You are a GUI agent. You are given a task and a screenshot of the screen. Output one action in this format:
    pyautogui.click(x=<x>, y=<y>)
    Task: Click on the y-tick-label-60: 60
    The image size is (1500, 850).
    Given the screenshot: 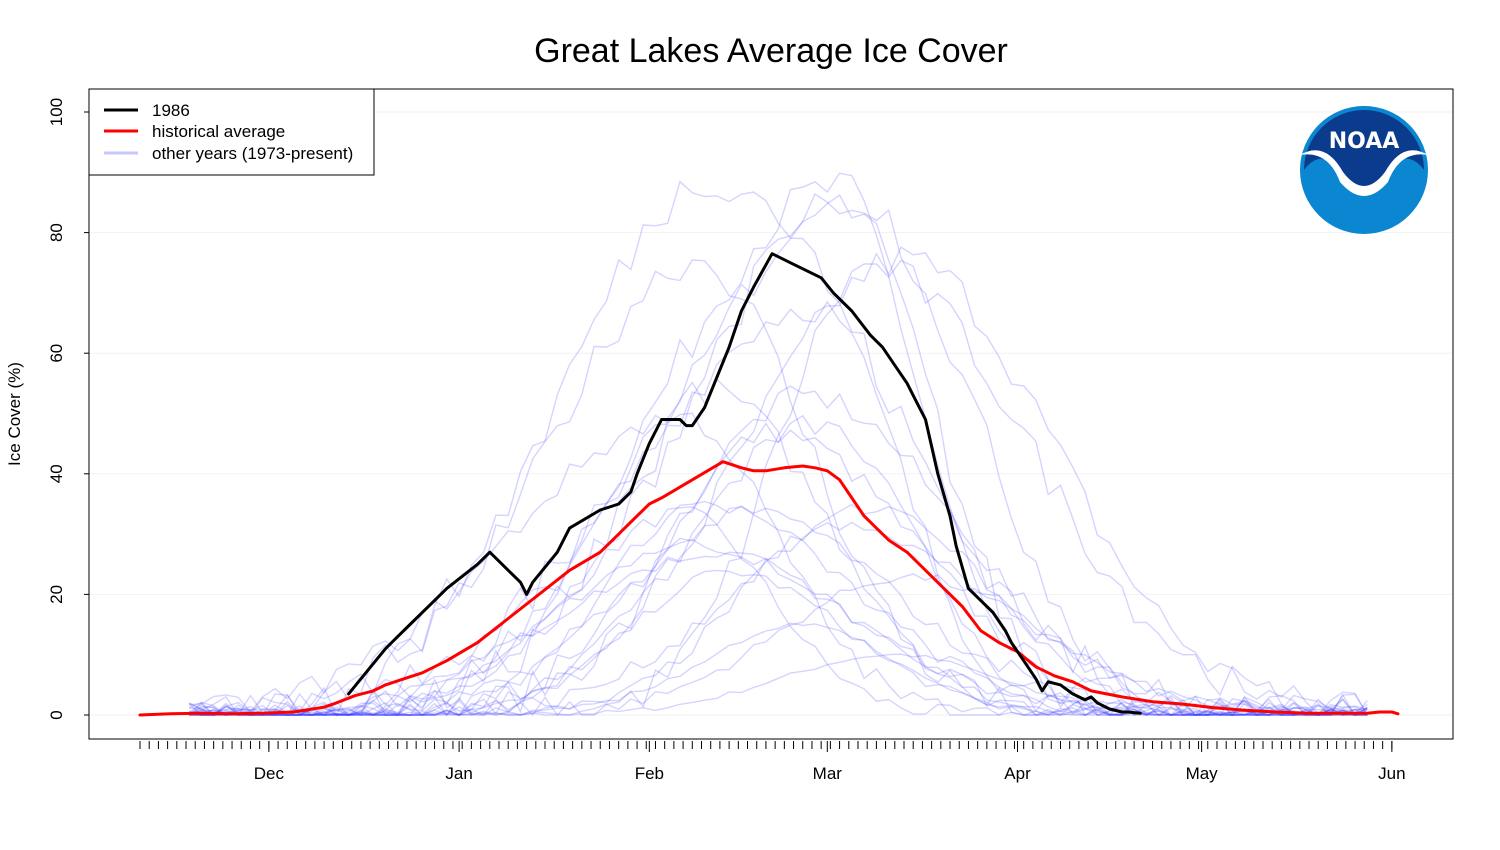 What is the action you would take?
    pyautogui.click(x=56, y=353)
    